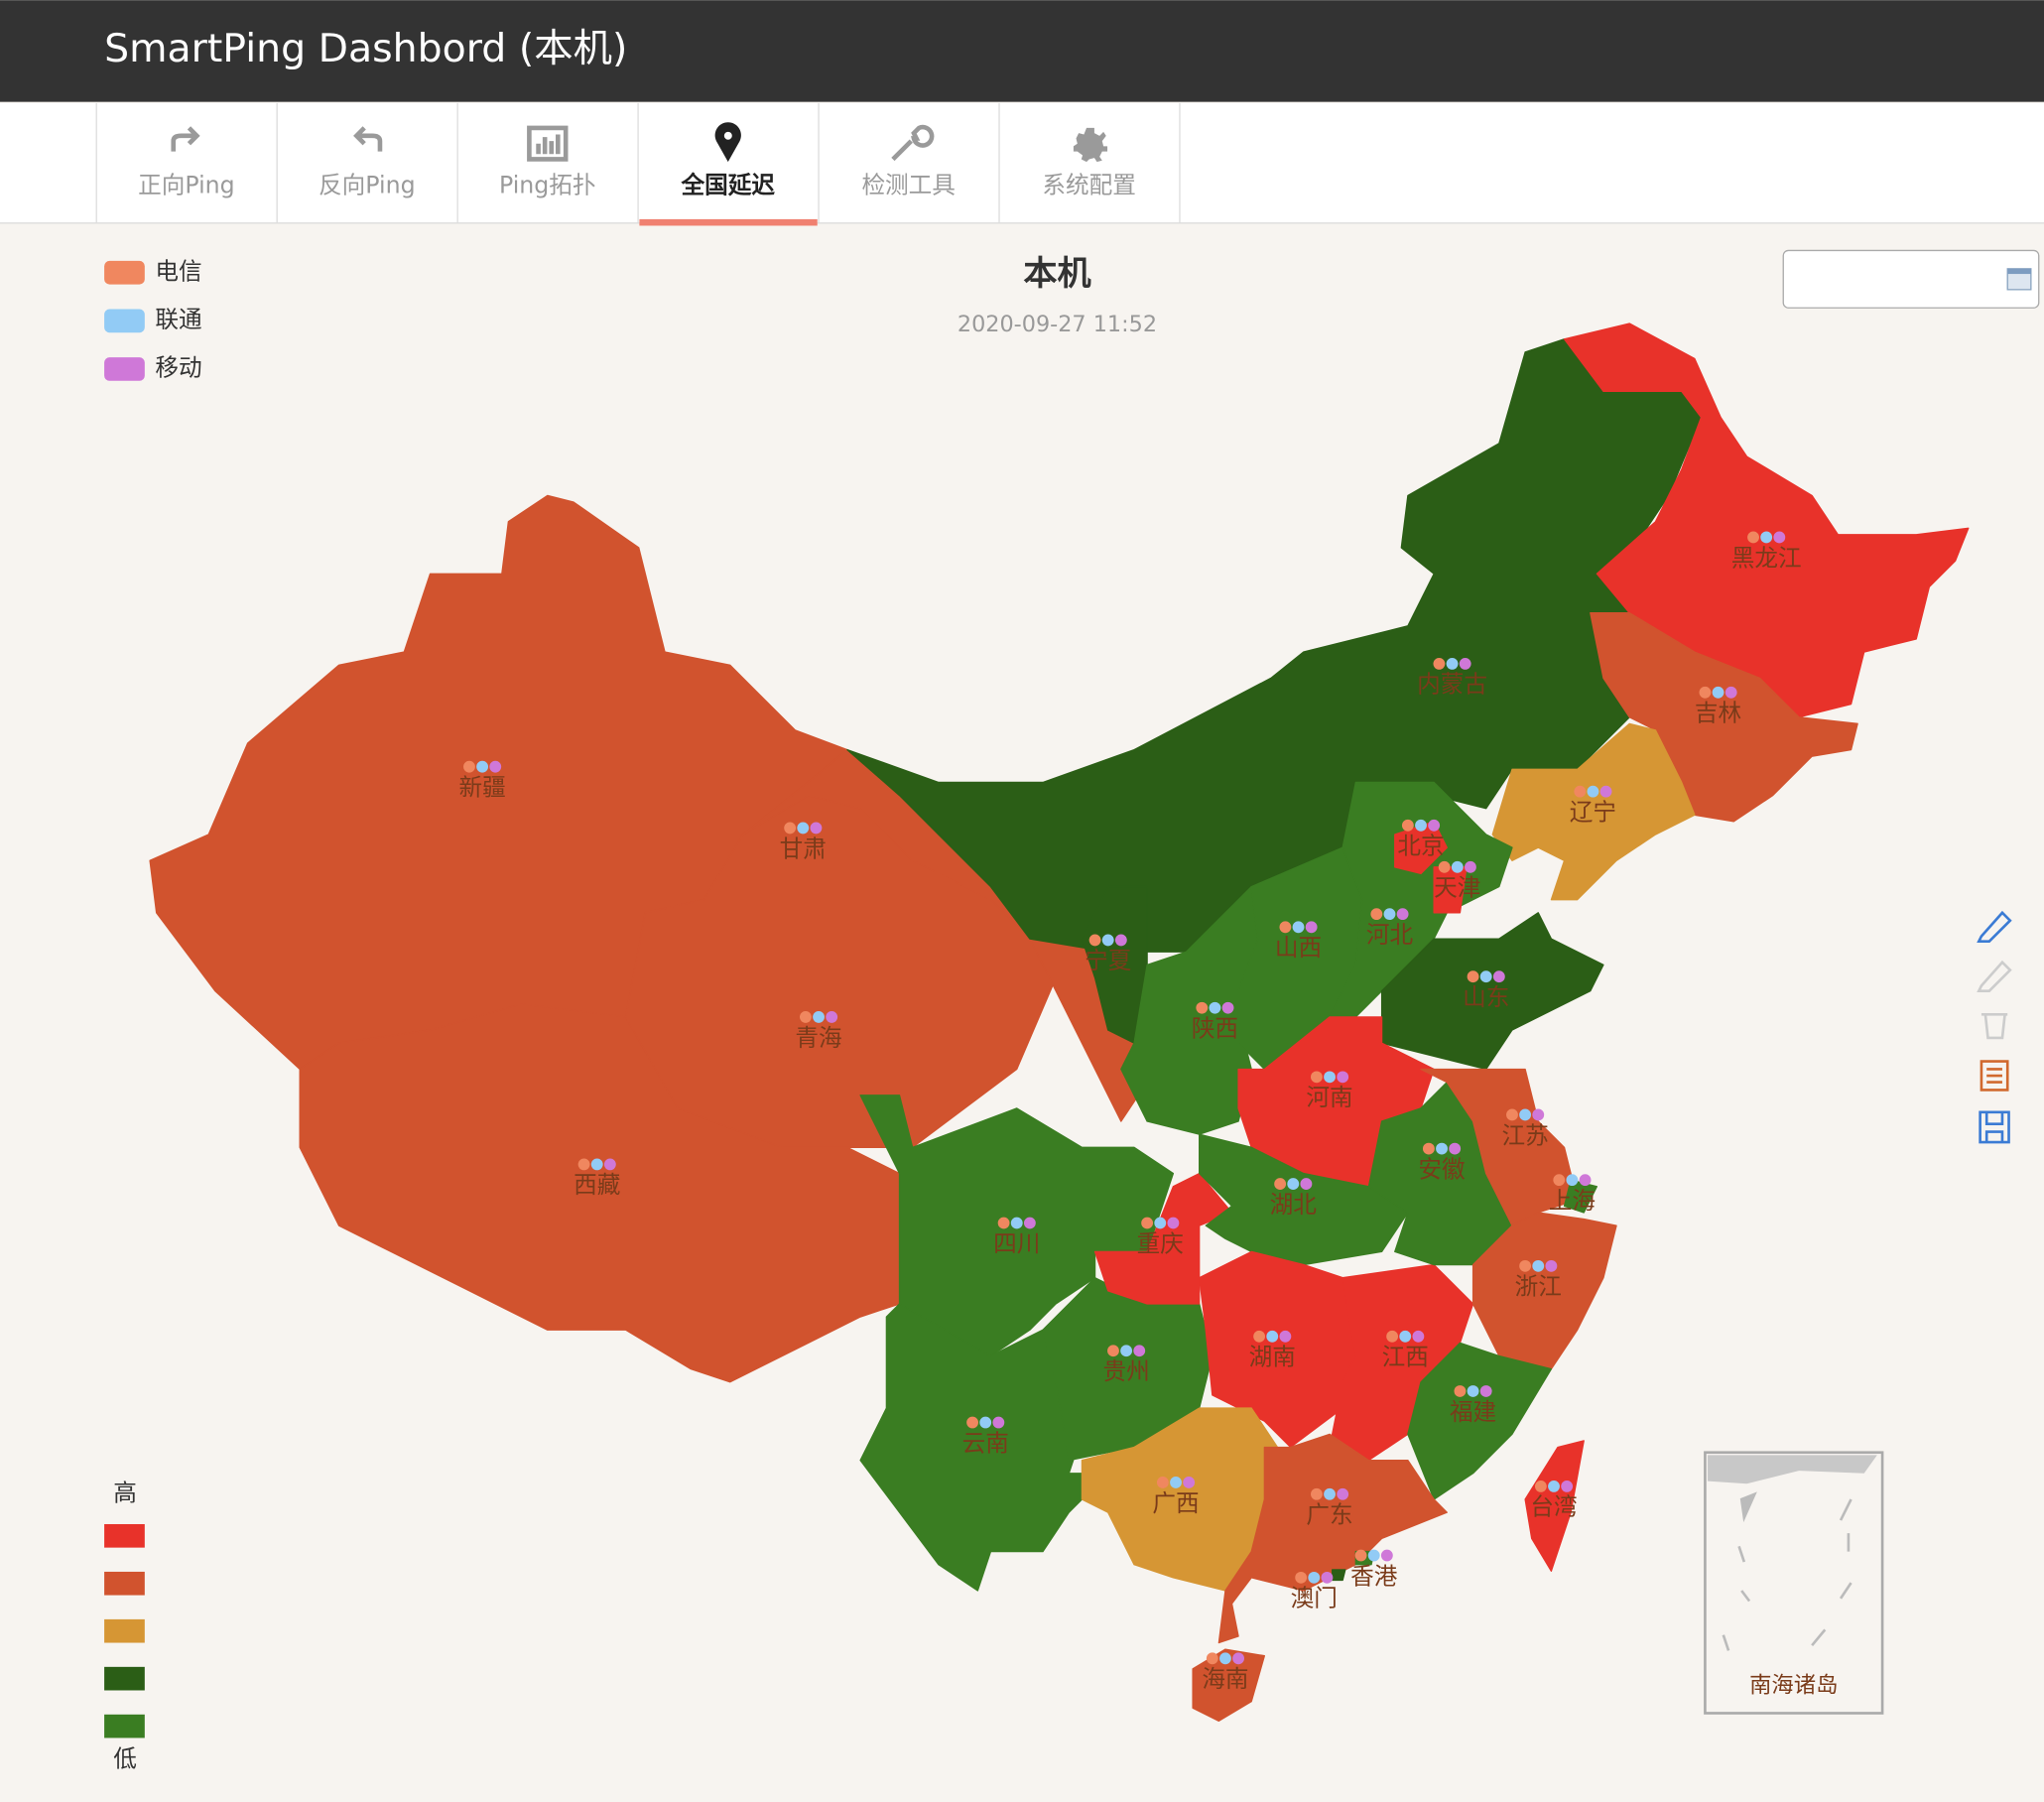 The height and width of the screenshot is (1802, 2044). Describe the element at coordinates (908, 186) in the screenshot. I see `tab-label: 检测工具` at that location.